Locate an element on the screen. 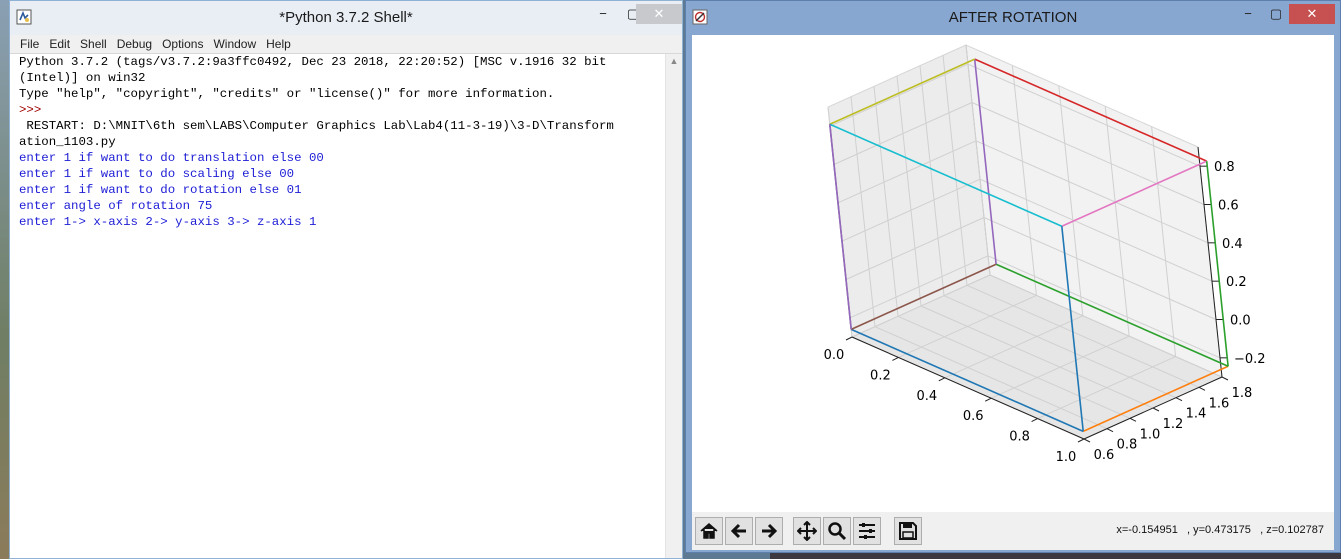 The height and width of the screenshot is (559, 1341). zoom-button is located at coordinates (837, 531).